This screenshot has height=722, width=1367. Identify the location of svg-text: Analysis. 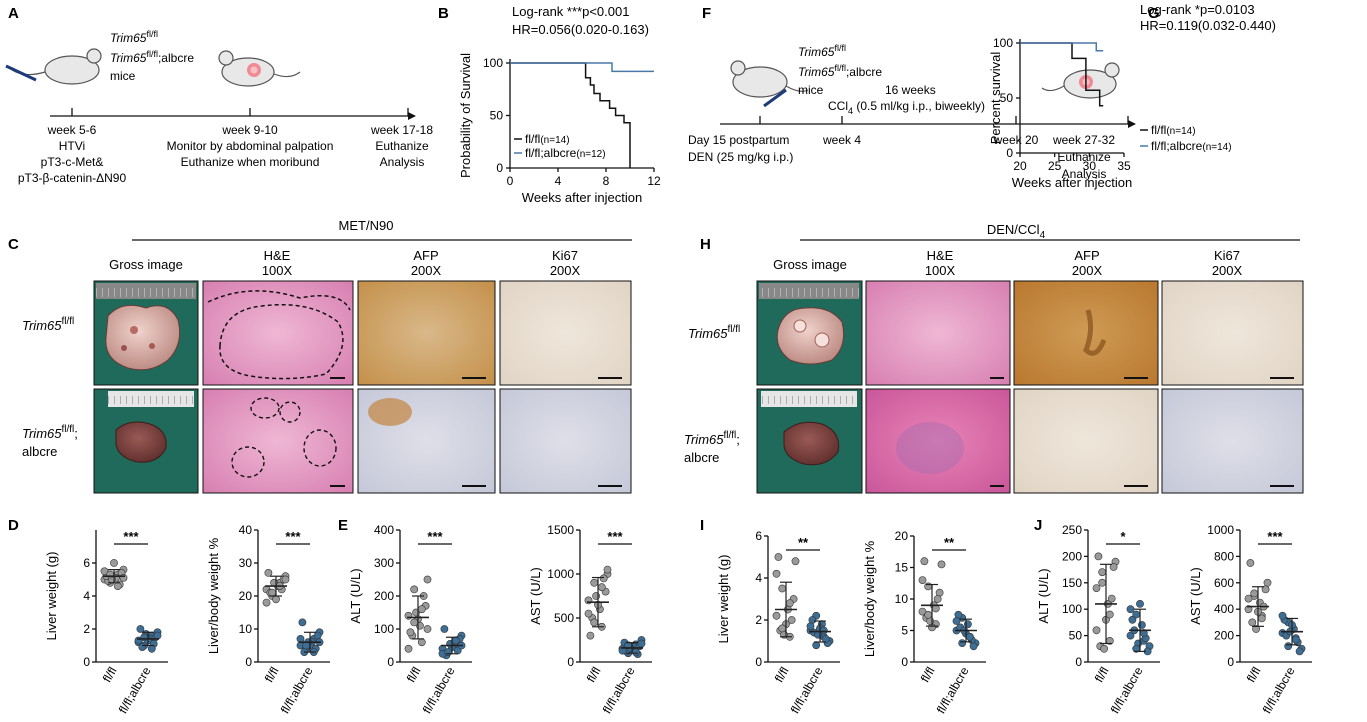
(1084, 174).